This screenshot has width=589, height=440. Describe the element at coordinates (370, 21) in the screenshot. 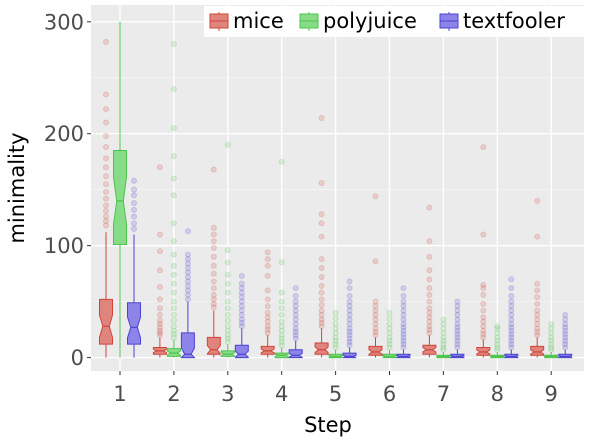

I see `legend-label-polyjuice: polyjuice` at that location.